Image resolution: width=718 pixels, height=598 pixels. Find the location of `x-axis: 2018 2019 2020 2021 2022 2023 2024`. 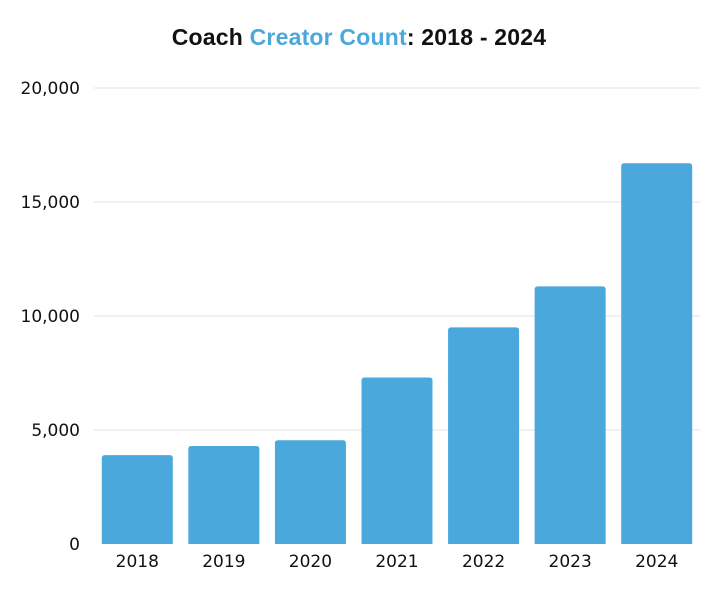

x-axis: 2018 2019 2020 2021 2022 2023 2024 is located at coordinates (397, 562).